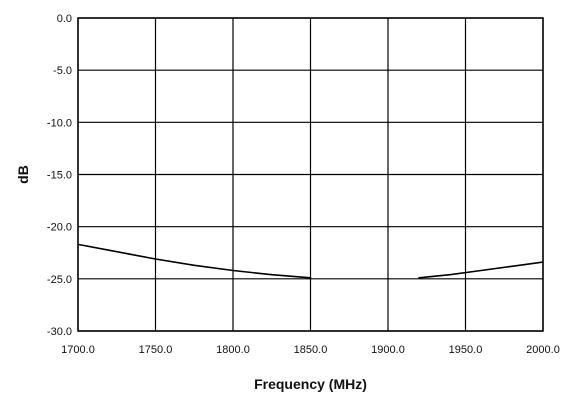  Describe the element at coordinates (156, 350) in the screenshot. I see `x-tick-label: 1750.0` at that location.